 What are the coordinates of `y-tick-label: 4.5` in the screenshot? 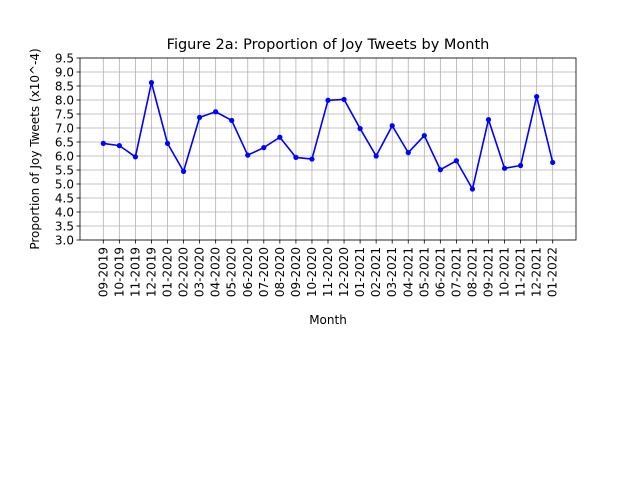 It's located at (64, 198).